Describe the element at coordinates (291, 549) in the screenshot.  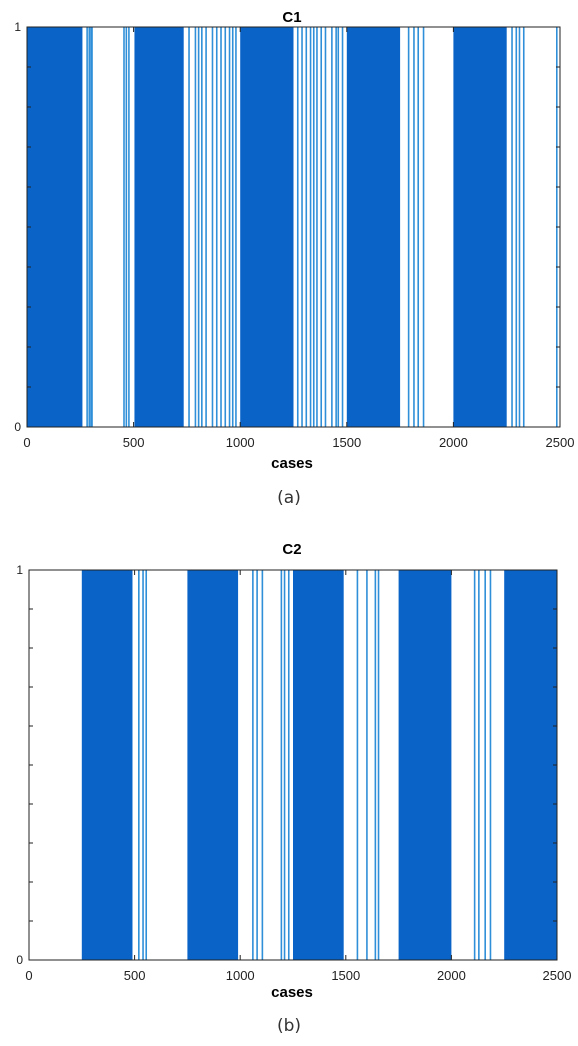
I see `chart-title: C2` at that location.